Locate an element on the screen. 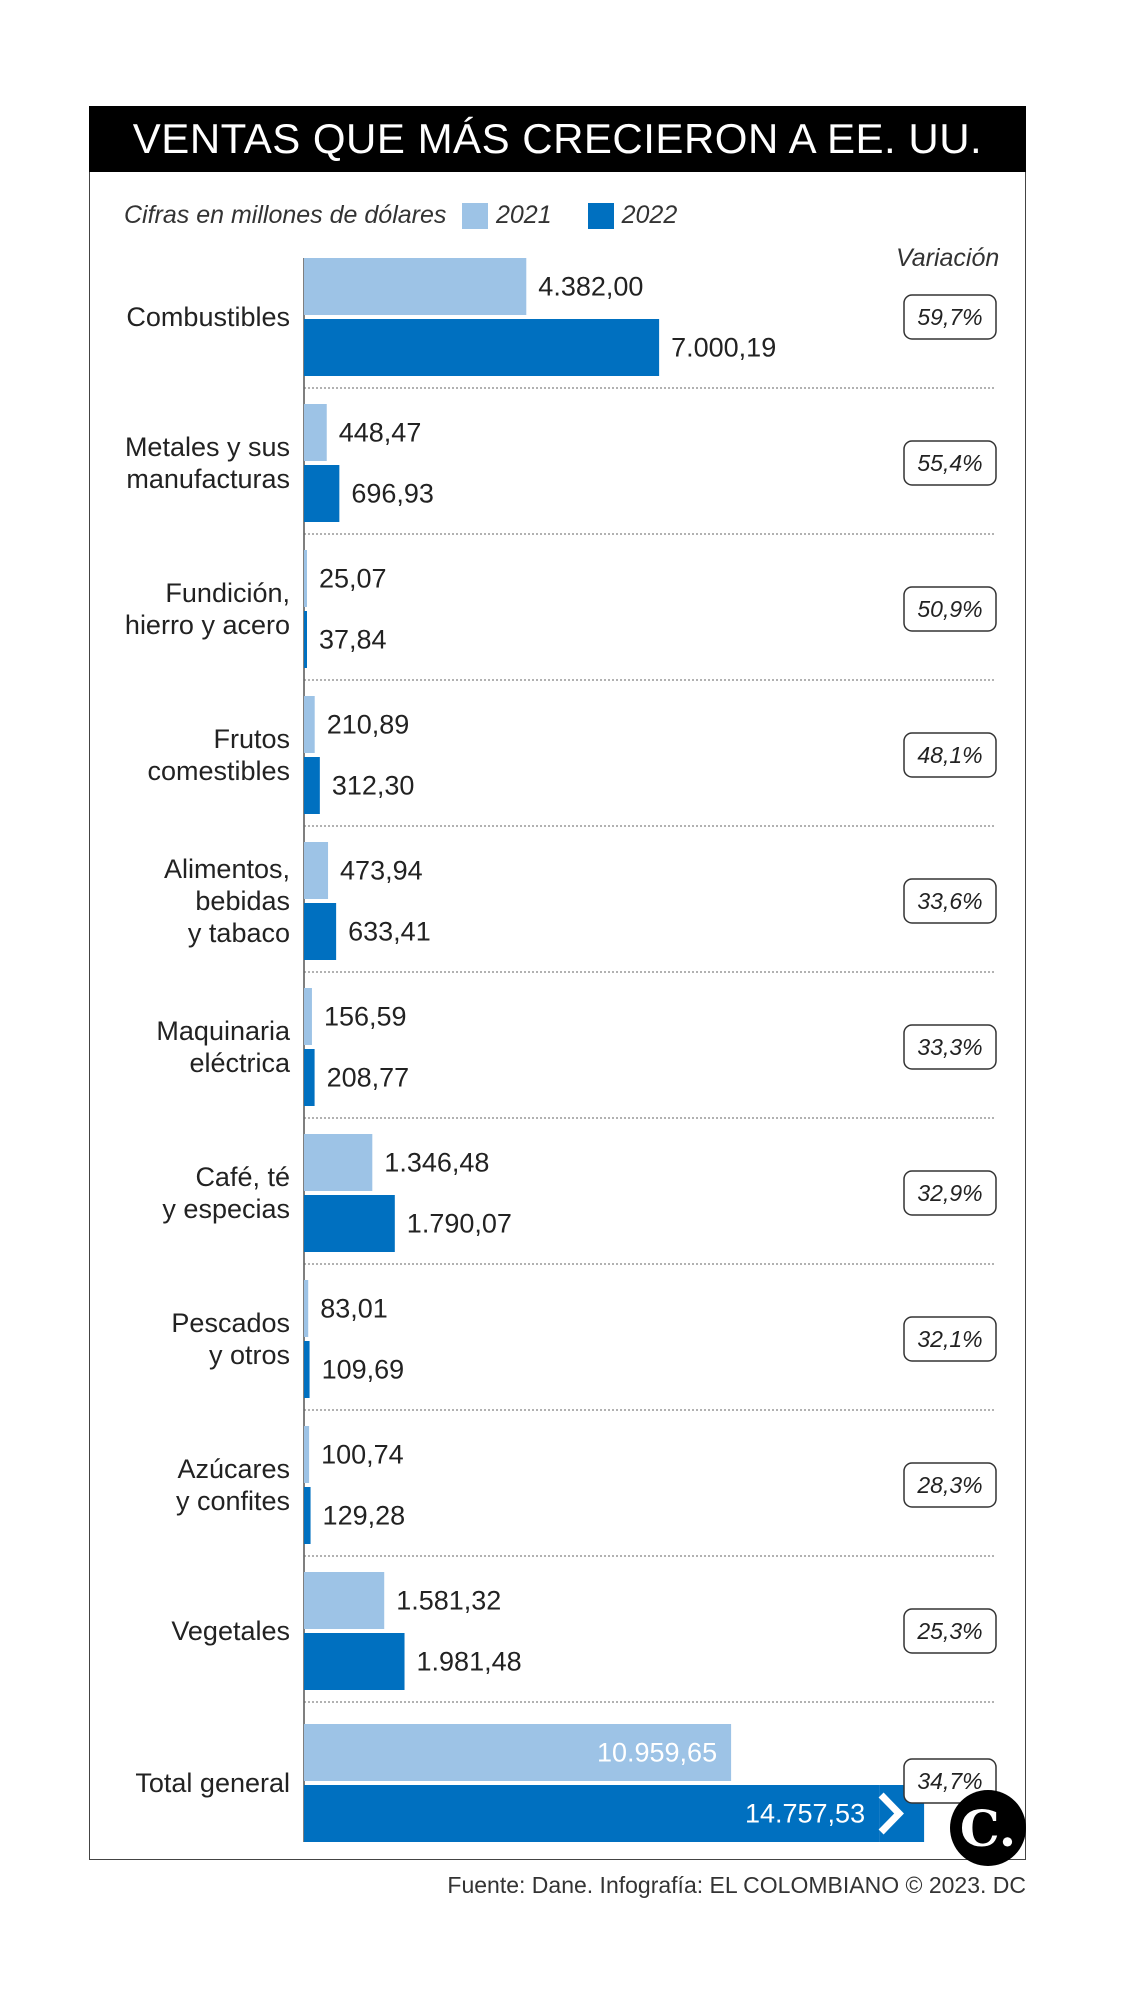 This screenshot has height=2000, width=1121. variation-value: 55,4% is located at coordinates (949, 463).